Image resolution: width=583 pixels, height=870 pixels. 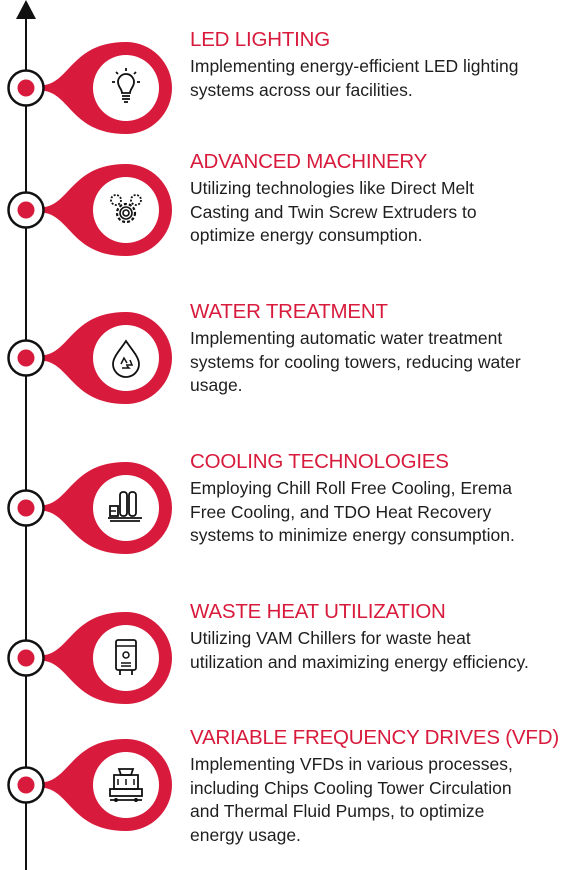 I want to click on description-line: Free Cooling, and TDO Heat Recovery, so click(x=341, y=511).